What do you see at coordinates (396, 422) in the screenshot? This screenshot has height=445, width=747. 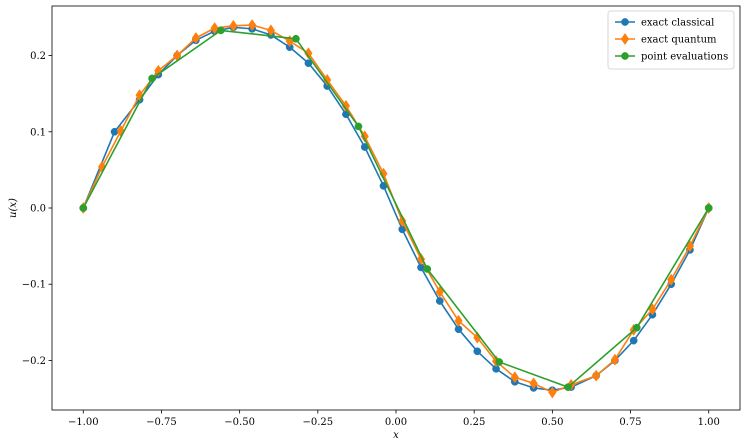 I see `x-tick-label: 0.00` at bounding box center [396, 422].